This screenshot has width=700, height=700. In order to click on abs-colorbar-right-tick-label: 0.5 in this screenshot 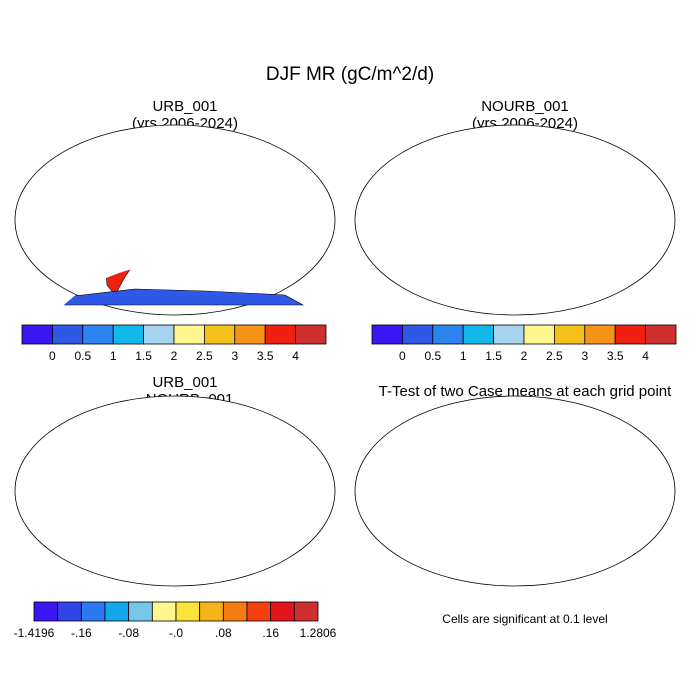, I will do `click(432, 356)`.